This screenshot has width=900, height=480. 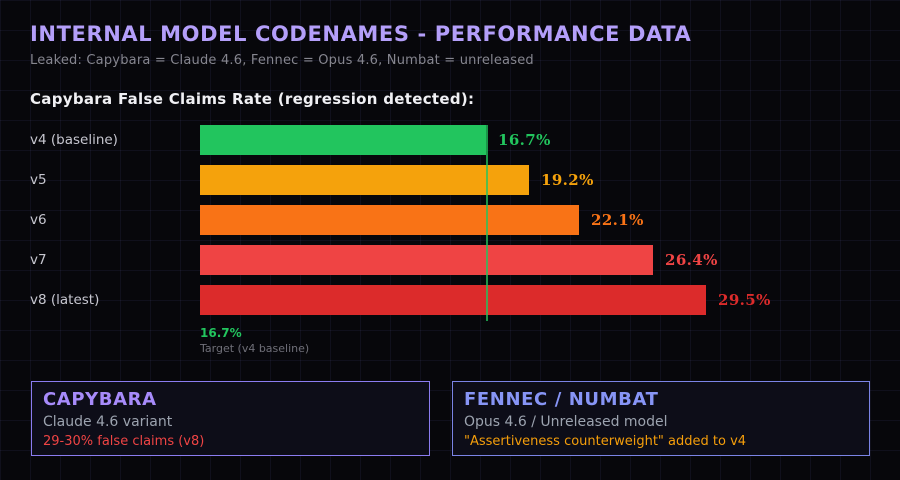 I want to click on card-title: FENNEC / NUMBAT, so click(x=561, y=399).